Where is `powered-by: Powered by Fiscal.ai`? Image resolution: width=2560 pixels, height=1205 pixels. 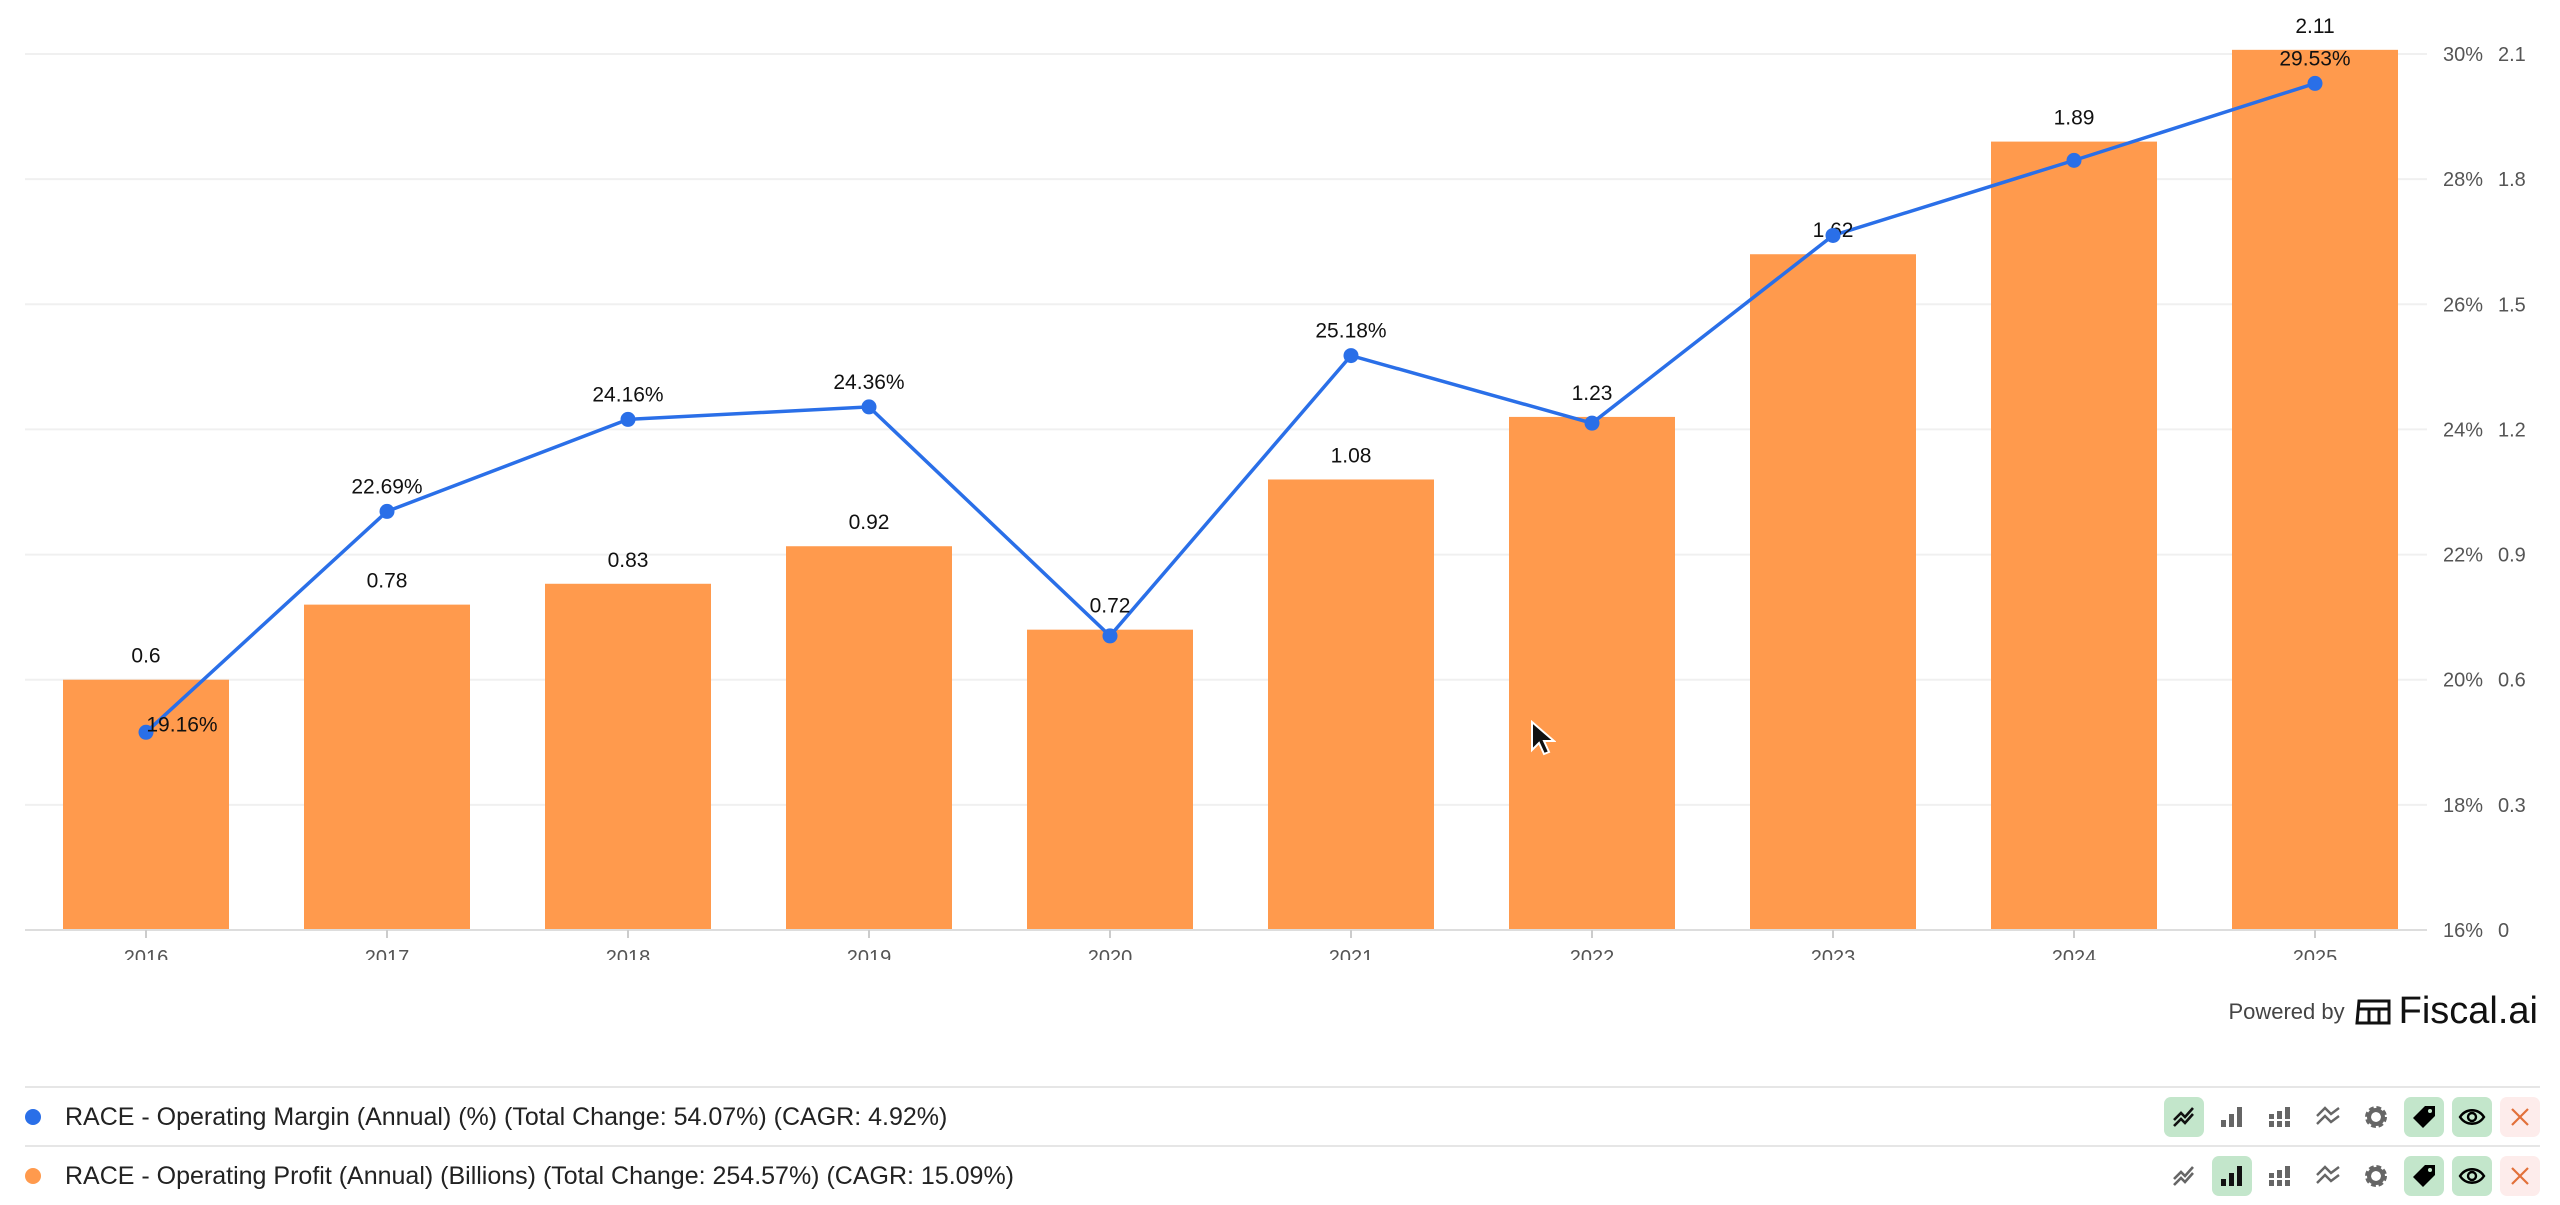
powered-by: Powered by Fiscal.ai is located at coordinates (2383, 1011).